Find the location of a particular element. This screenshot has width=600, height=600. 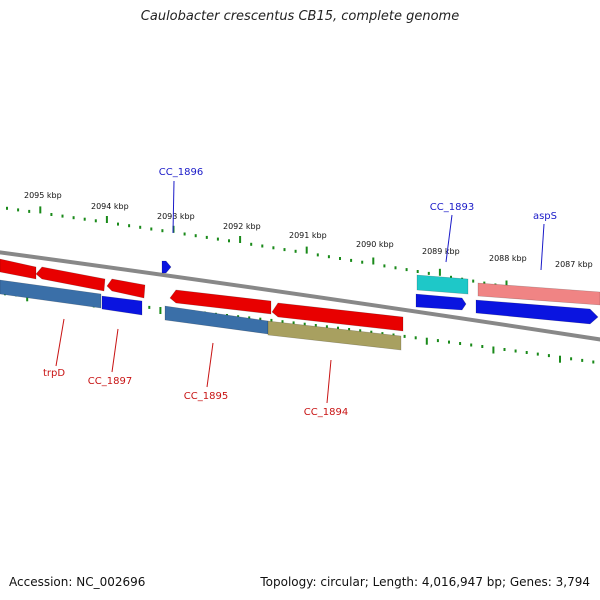

scale-label: 2093 kbp is located at coordinates (176, 216).